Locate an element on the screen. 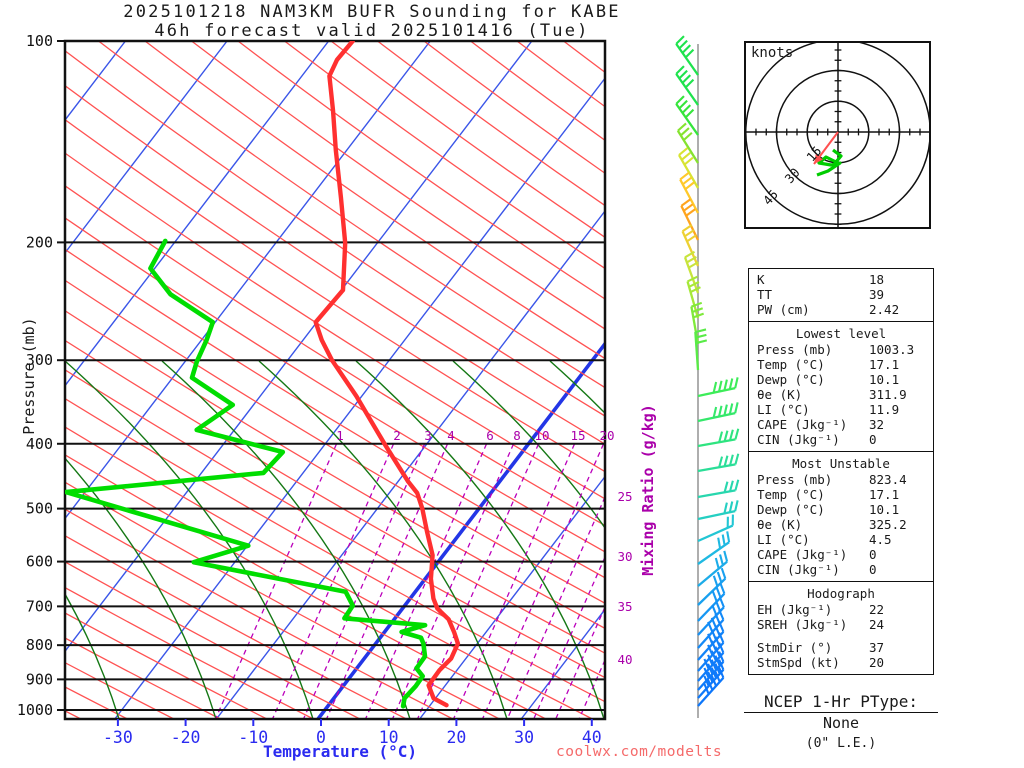 The image size is (1024, 768). mixing-ratio-label: 40 is located at coordinates (624, 659).